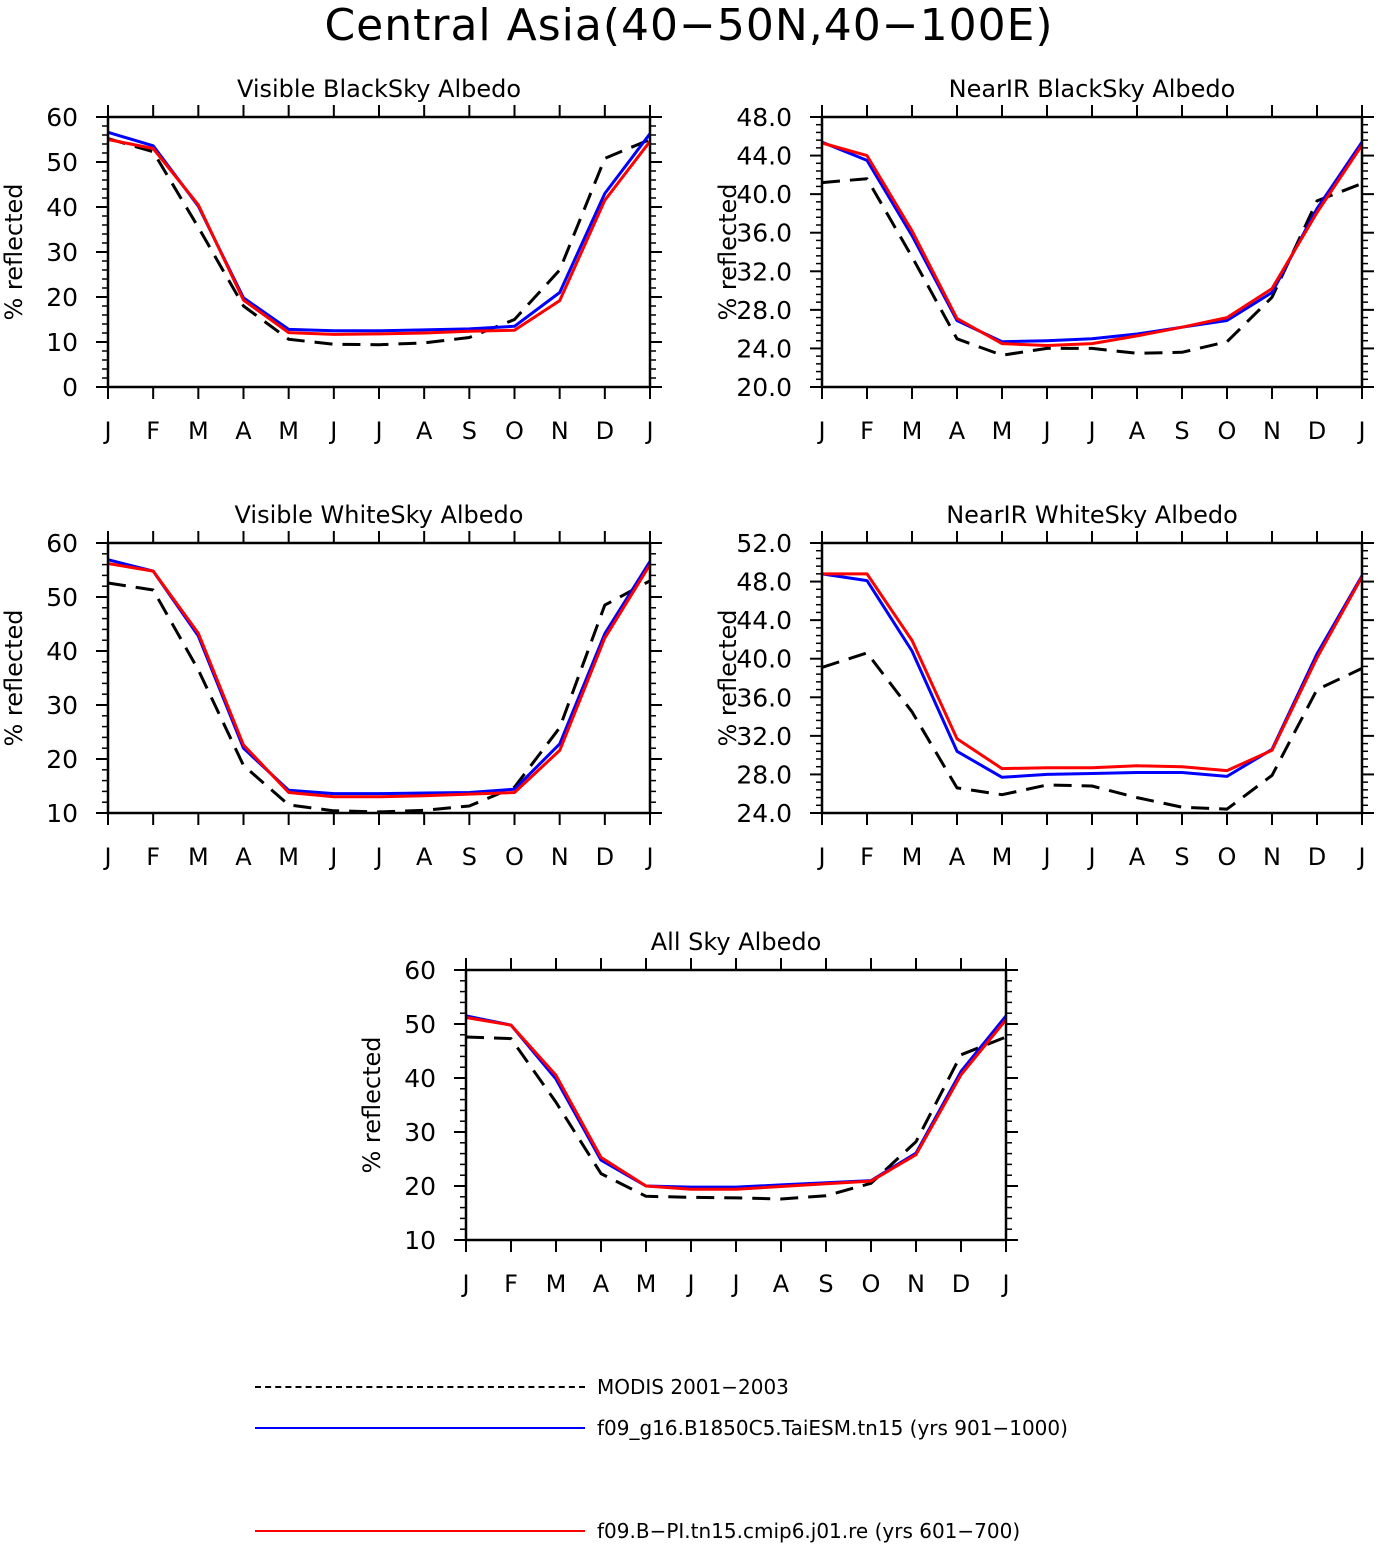 Image resolution: width=1378 pixels, height=1545 pixels. What do you see at coordinates (70, 387) in the screenshot?
I see `y-tick-label: 0` at bounding box center [70, 387].